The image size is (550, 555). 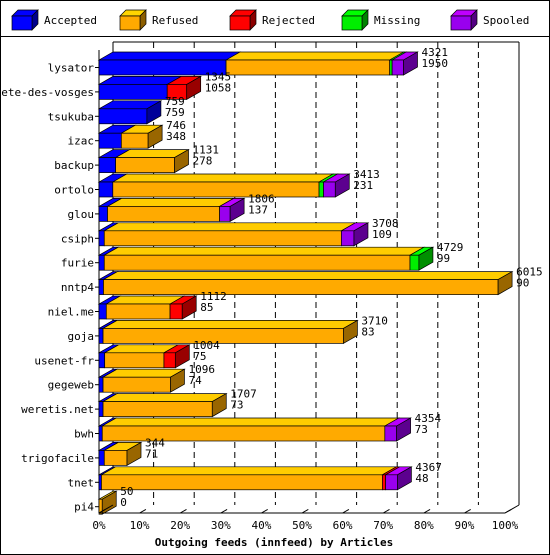 What do you see at coordinates (140, 525) in the screenshot?
I see `x-tick-label: 10%` at bounding box center [140, 525].